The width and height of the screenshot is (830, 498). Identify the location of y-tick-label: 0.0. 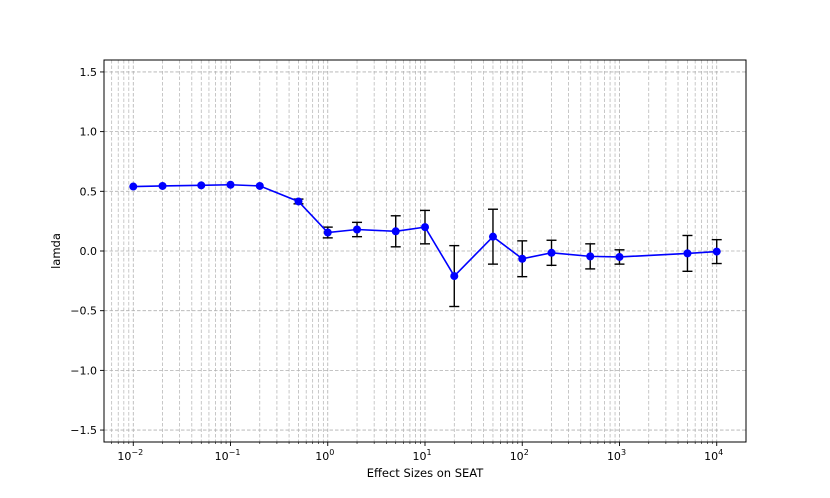
(89, 251).